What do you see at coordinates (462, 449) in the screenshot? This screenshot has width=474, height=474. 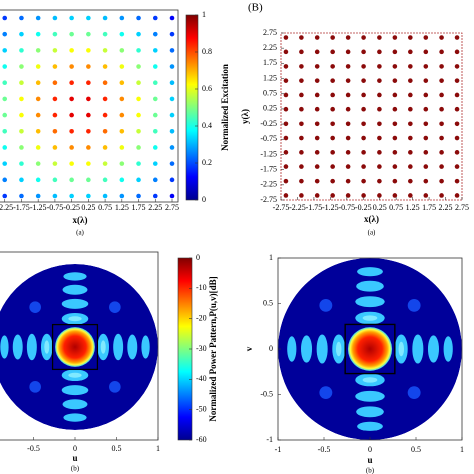 I see `x-tick-label: 1` at bounding box center [462, 449].